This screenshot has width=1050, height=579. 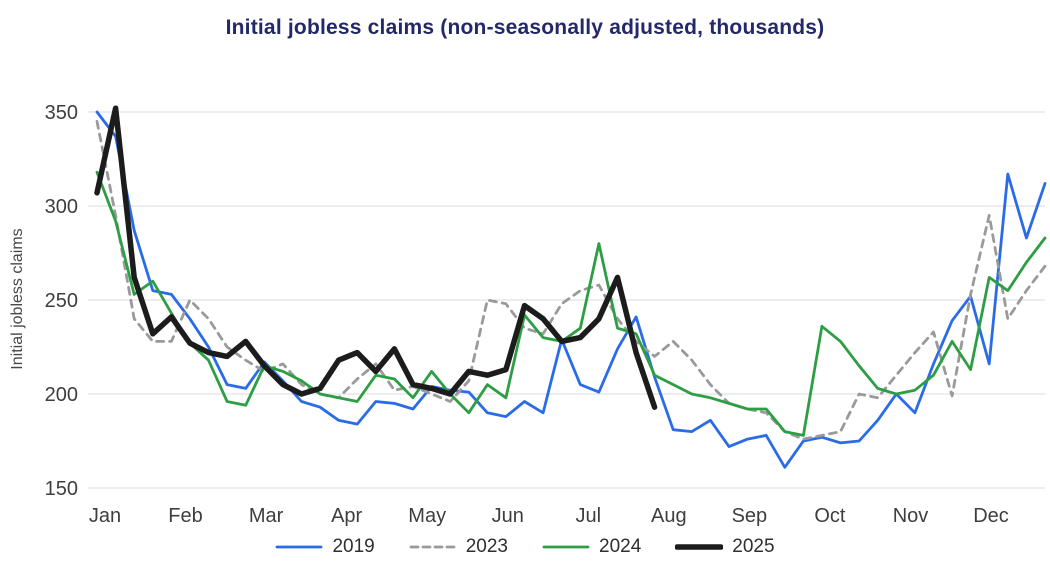 What do you see at coordinates (427, 516) in the screenshot?
I see `x-tick-label: May` at bounding box center [427, 516].